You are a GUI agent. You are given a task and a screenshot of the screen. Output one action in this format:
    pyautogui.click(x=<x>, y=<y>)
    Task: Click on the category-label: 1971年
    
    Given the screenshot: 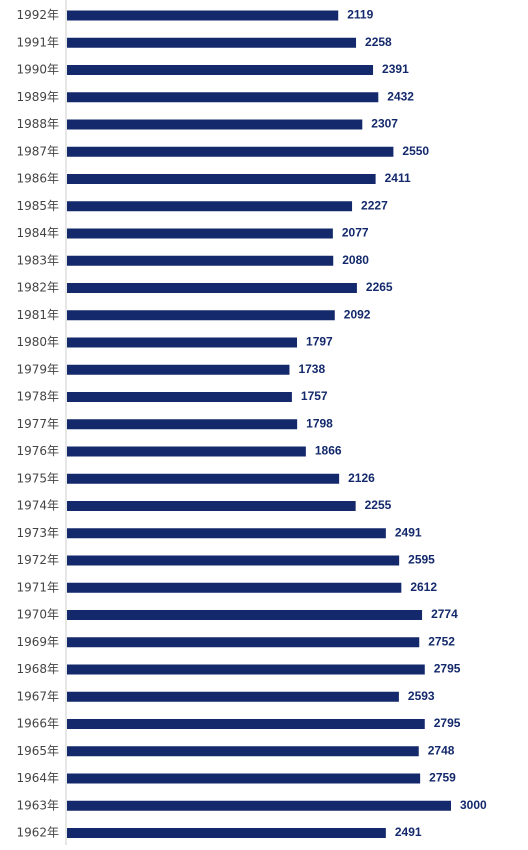 What is the action you would take?
    pyautogui.click(x=37, y=587)
    